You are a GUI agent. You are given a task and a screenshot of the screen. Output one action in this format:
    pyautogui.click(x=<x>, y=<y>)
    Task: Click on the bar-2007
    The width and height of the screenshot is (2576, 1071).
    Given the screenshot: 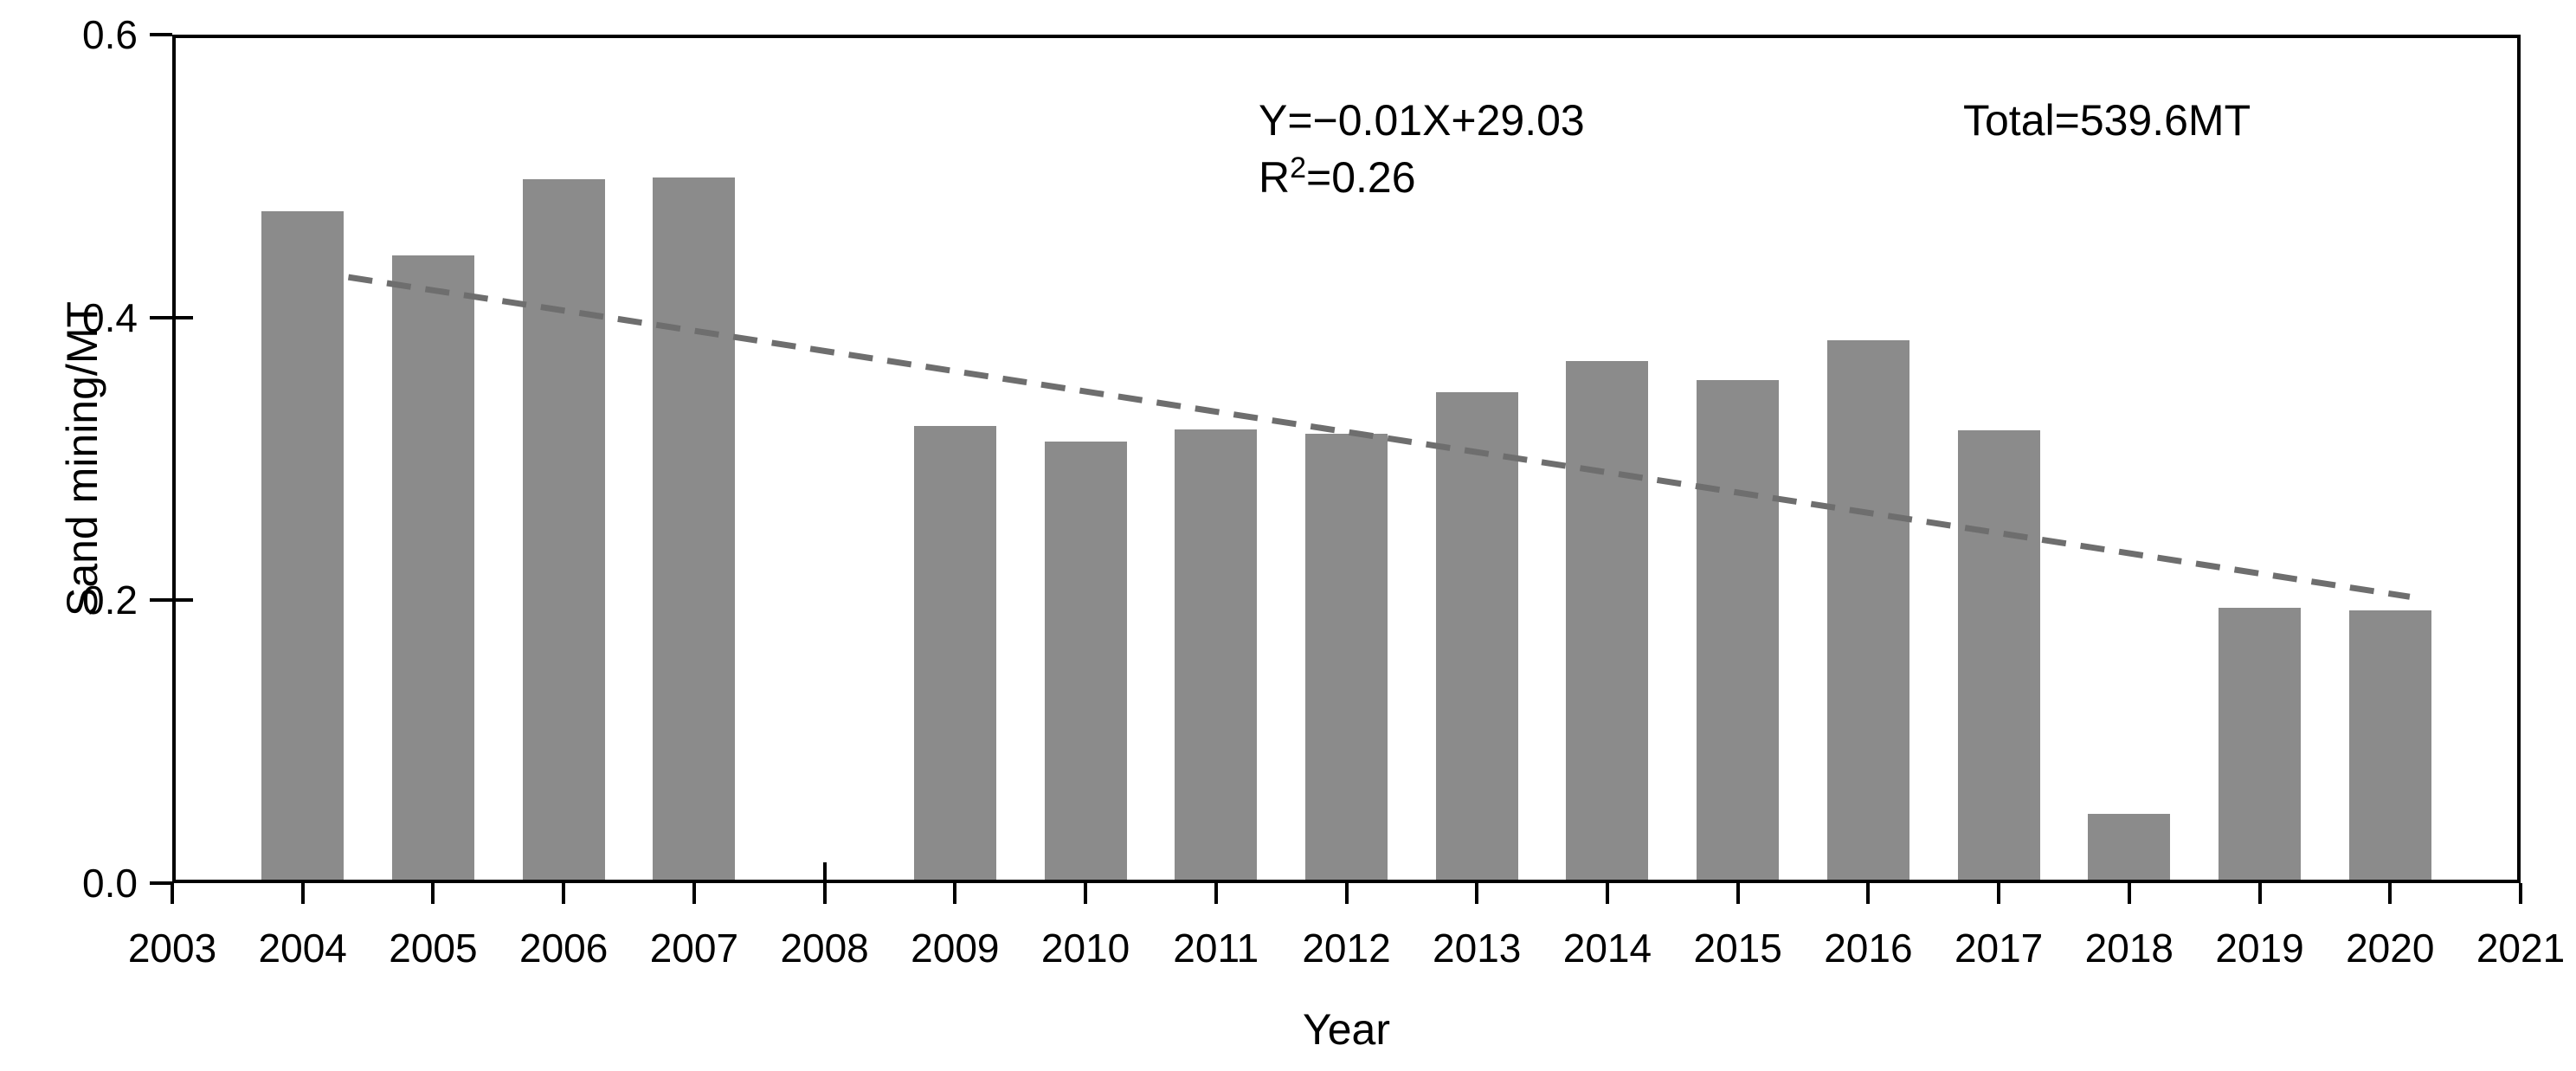 What is the action you would take?
    pyautogui.click(x=694, y=530)
    